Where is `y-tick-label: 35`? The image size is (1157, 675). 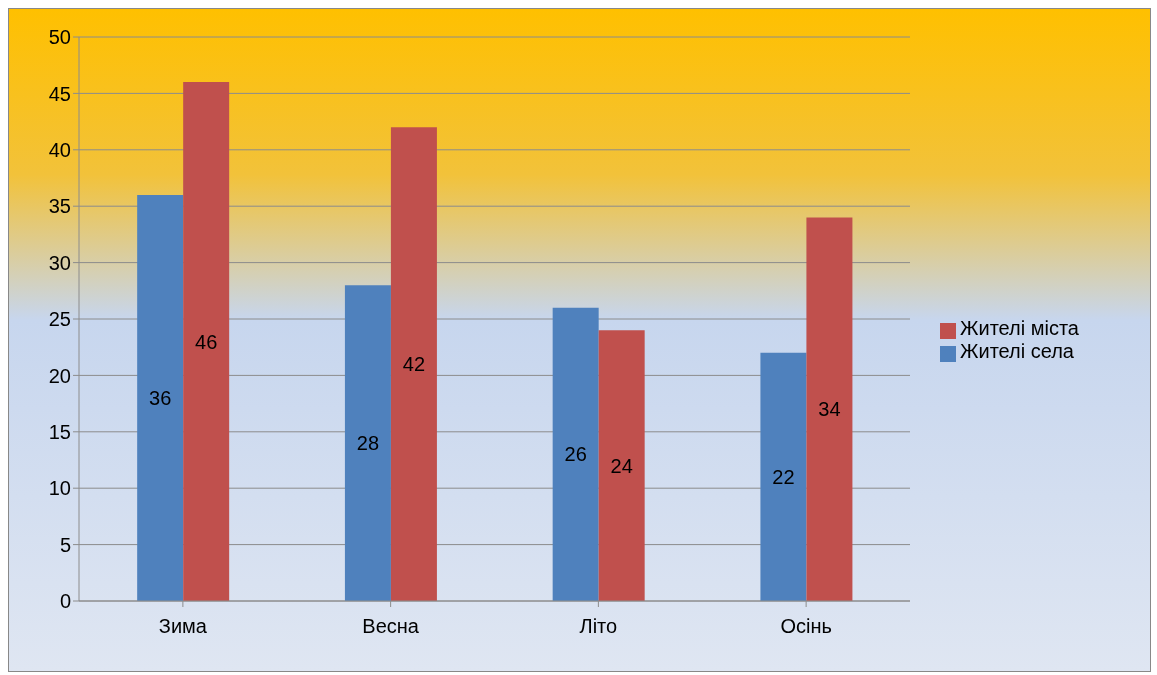
y-tick-label: 35 is located at coordinates (59, 206).